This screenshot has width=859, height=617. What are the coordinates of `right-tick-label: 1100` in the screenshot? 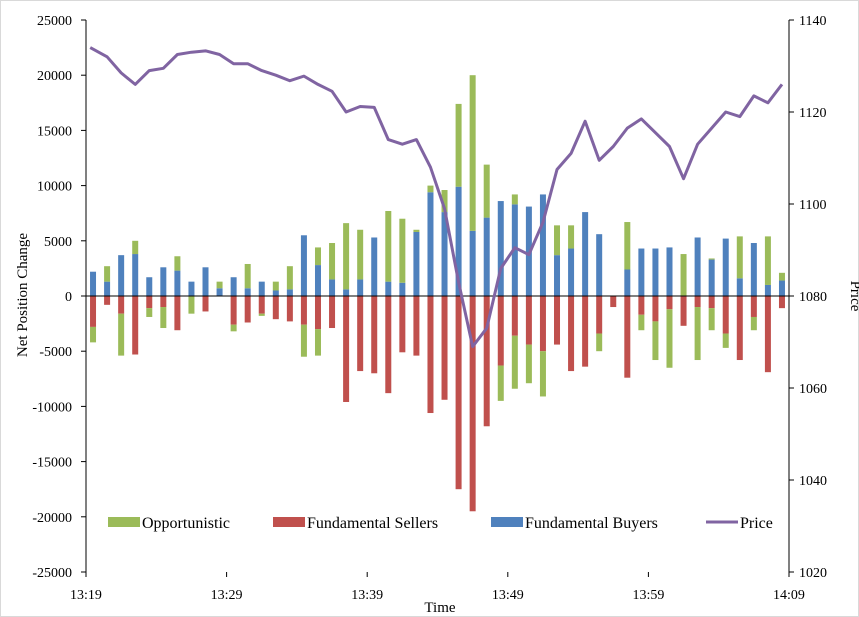 It's located at (812, 205).